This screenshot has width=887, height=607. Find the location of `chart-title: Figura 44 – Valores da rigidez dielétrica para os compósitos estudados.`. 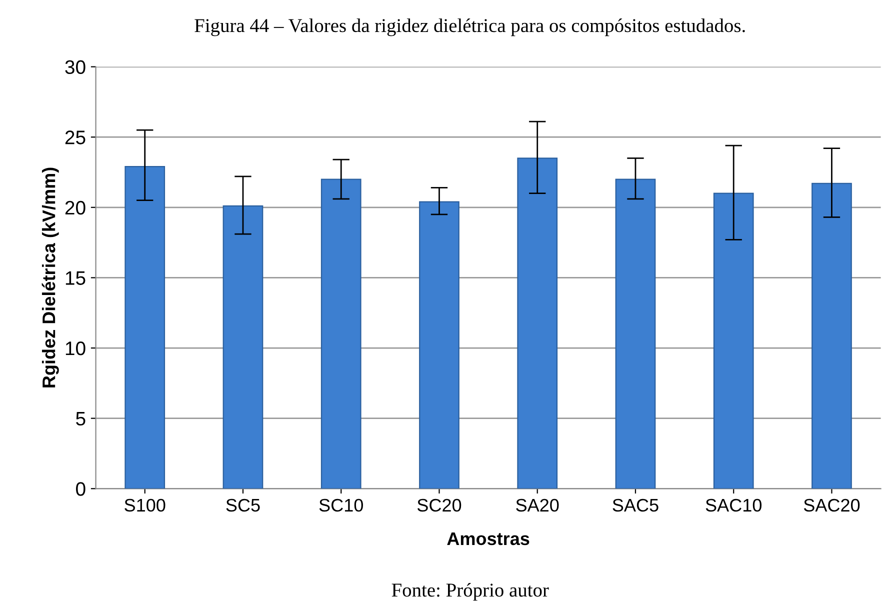

chart-title: Figura 44 – Valores da rigidez dielétrica para os compósitos estudados. is located at coordinates (469, 27).